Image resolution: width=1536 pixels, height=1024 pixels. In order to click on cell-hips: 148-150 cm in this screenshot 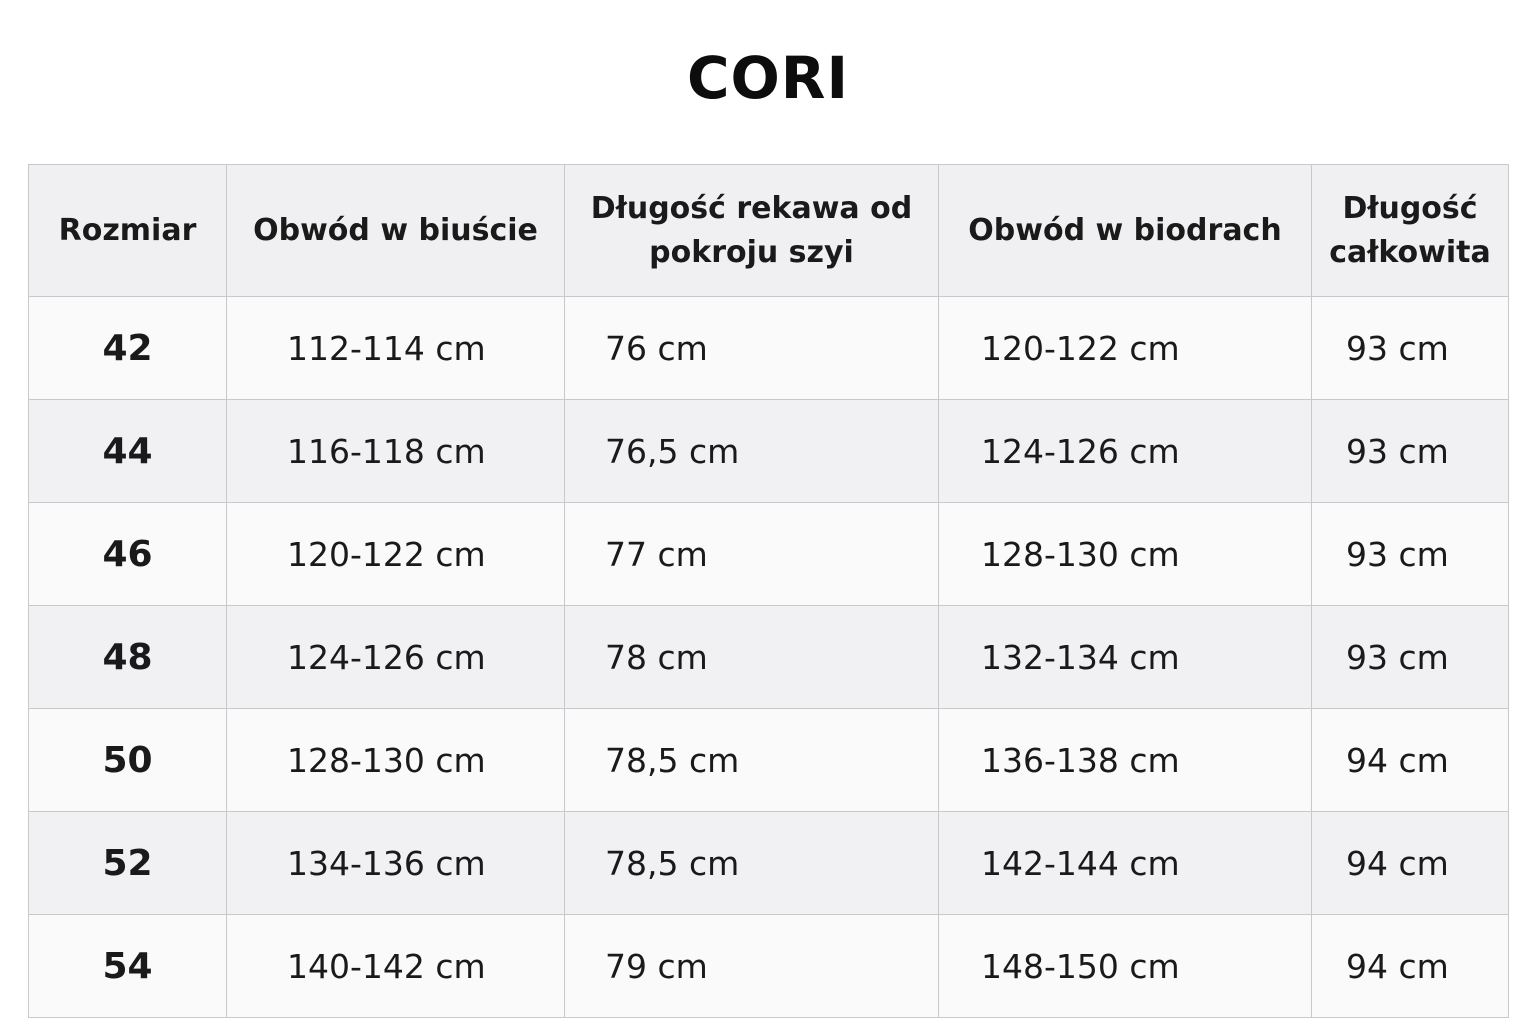, I will do `click(1125, 966)`.